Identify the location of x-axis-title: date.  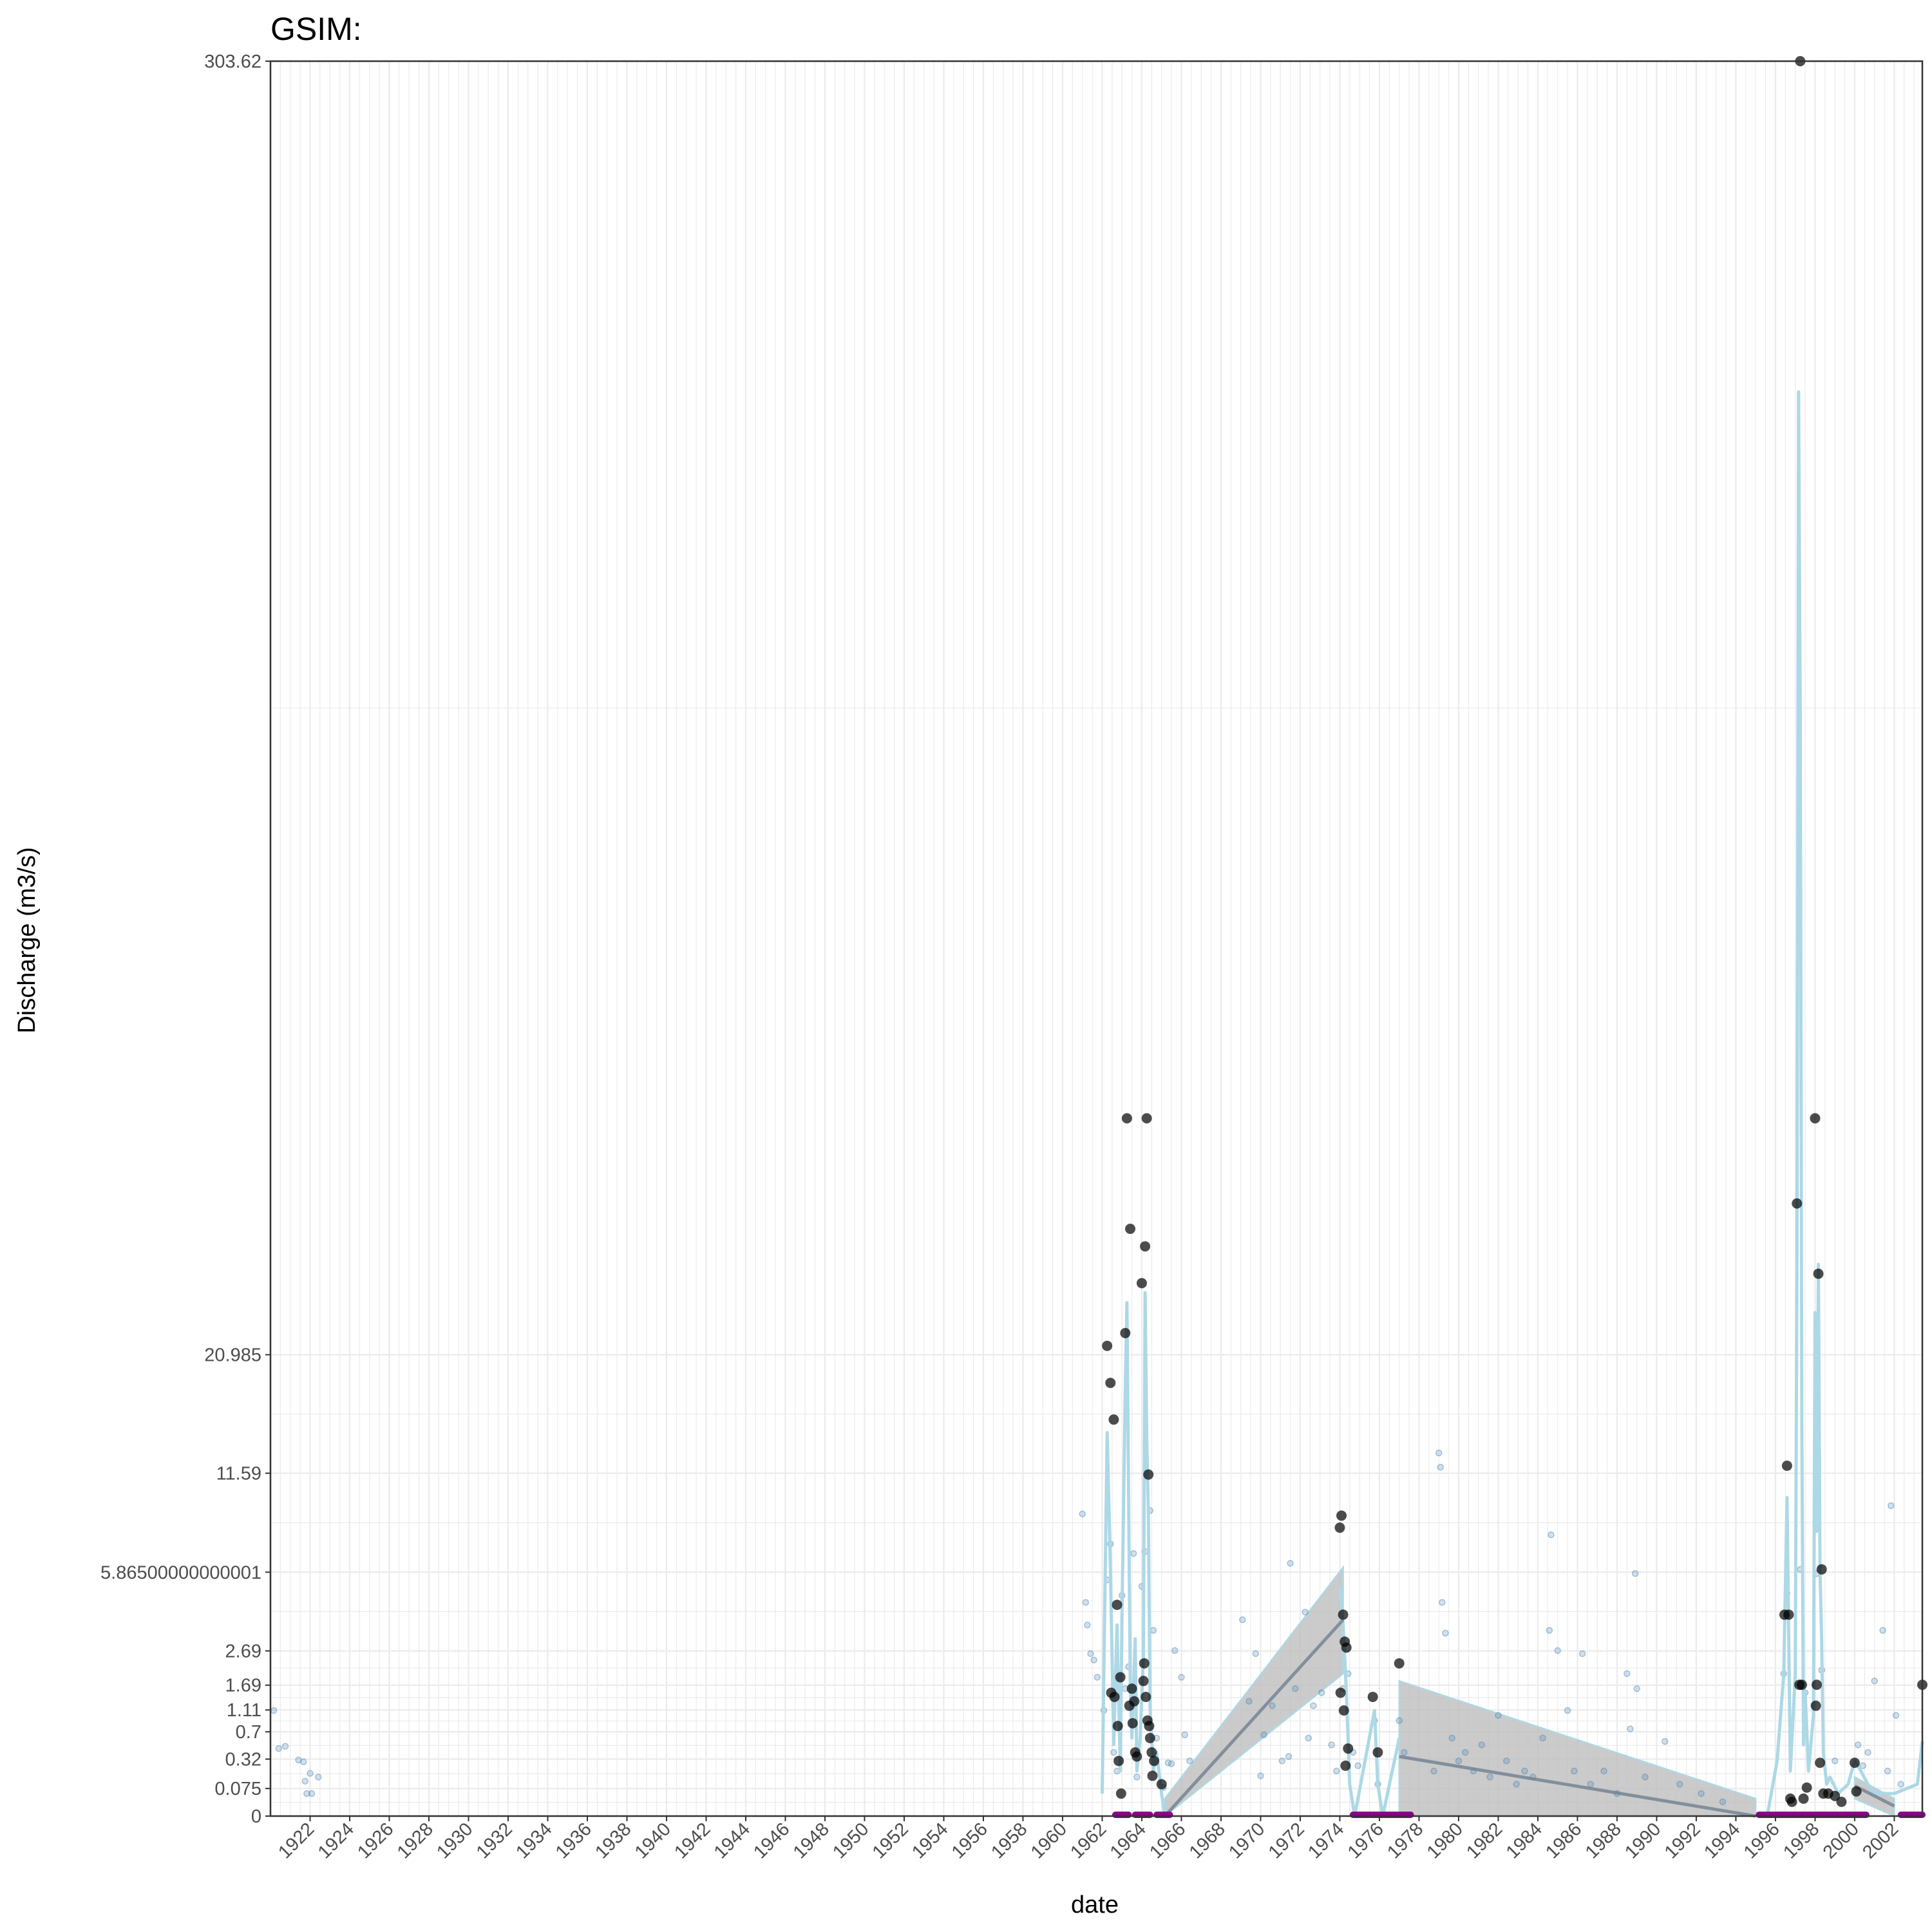
(1095, 1905).